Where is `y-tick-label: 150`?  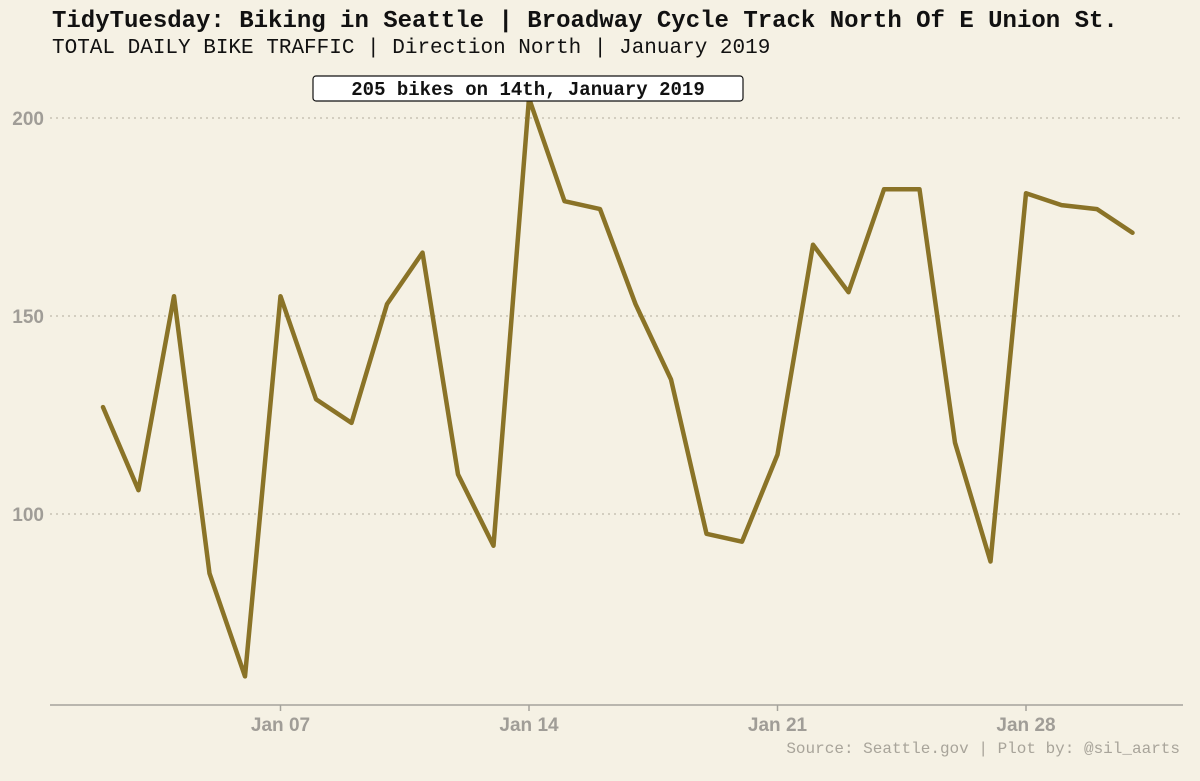 y-tick-label: 150 is located at coordinates (28, 317).